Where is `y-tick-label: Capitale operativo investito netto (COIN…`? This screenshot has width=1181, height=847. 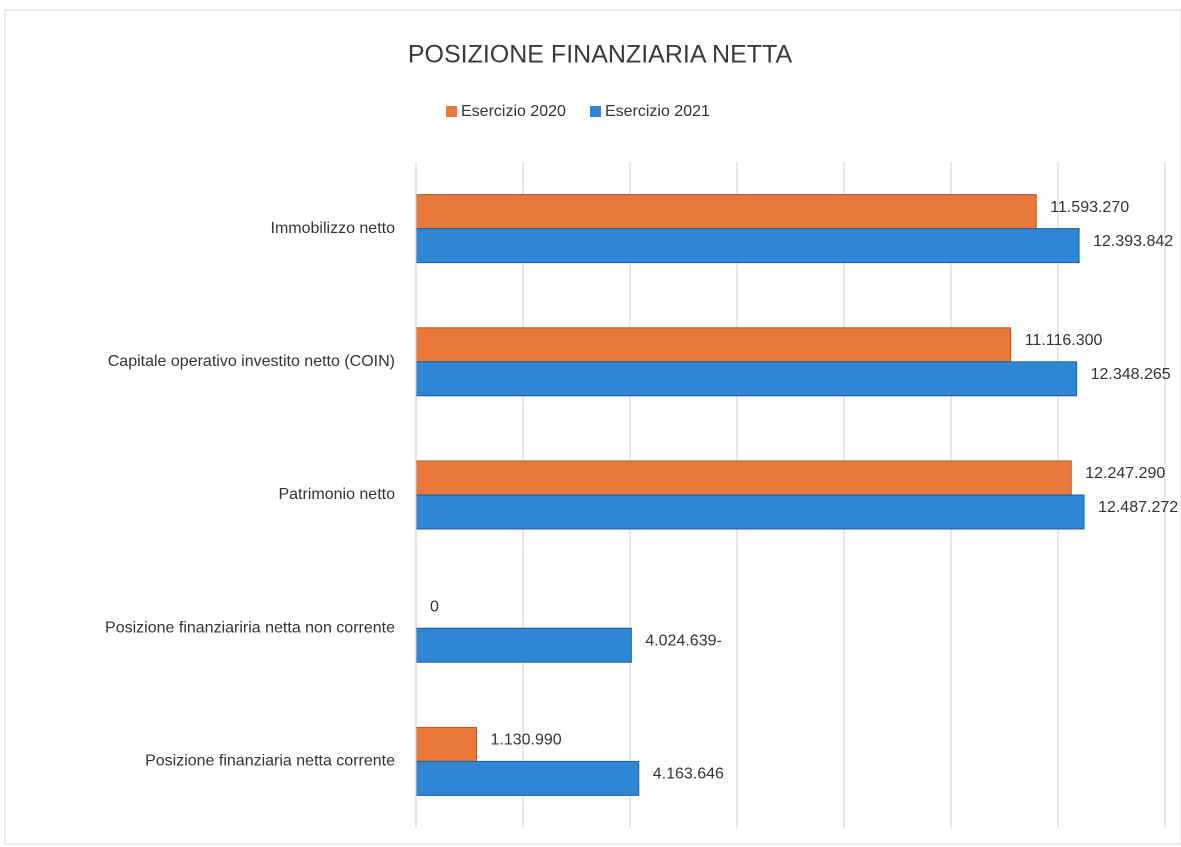 y-tick-label: Capitale operativo investito netto (COIN… is located at coordinates (251, 361).